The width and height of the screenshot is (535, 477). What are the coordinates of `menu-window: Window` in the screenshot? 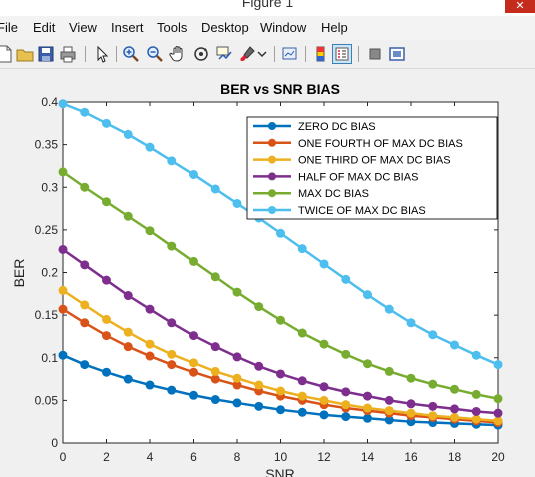 It's located at (283, 27).